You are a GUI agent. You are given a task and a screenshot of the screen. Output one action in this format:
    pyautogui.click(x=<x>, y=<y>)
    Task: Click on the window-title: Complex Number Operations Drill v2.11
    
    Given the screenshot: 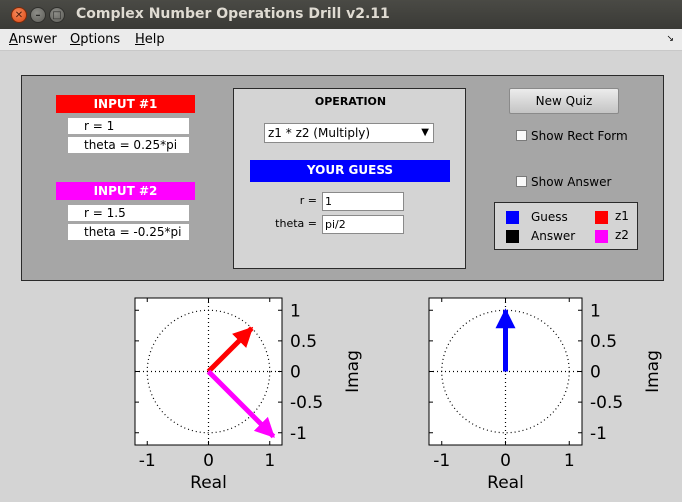 What is the action you would take?
    pyautogui.click(x=233, y=14)
    